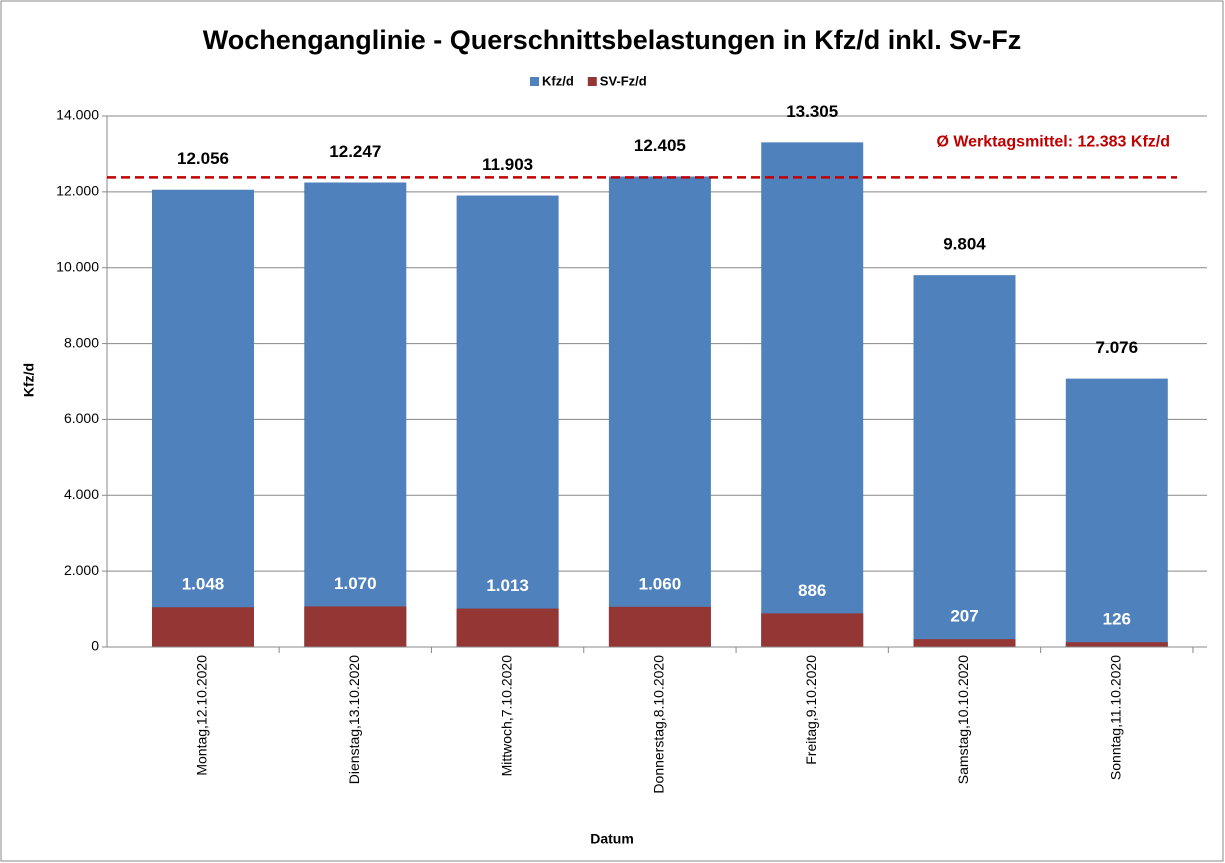 The height and width of the screenshot is (863, 1225). What do you see at coordinates (812, 590) in the screenshot?
I see `value-label: 886` at bounding box center [812, 590].